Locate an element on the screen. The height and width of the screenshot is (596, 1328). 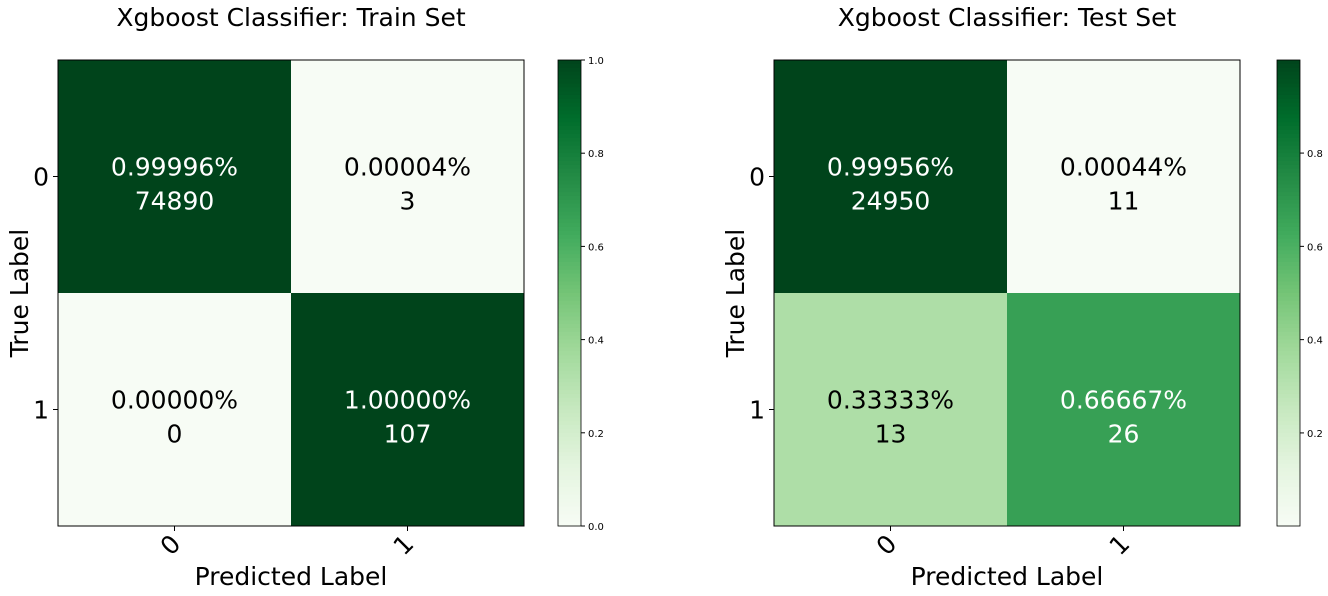
cell-count-label: 11 is located at coordinates (1124, 201).